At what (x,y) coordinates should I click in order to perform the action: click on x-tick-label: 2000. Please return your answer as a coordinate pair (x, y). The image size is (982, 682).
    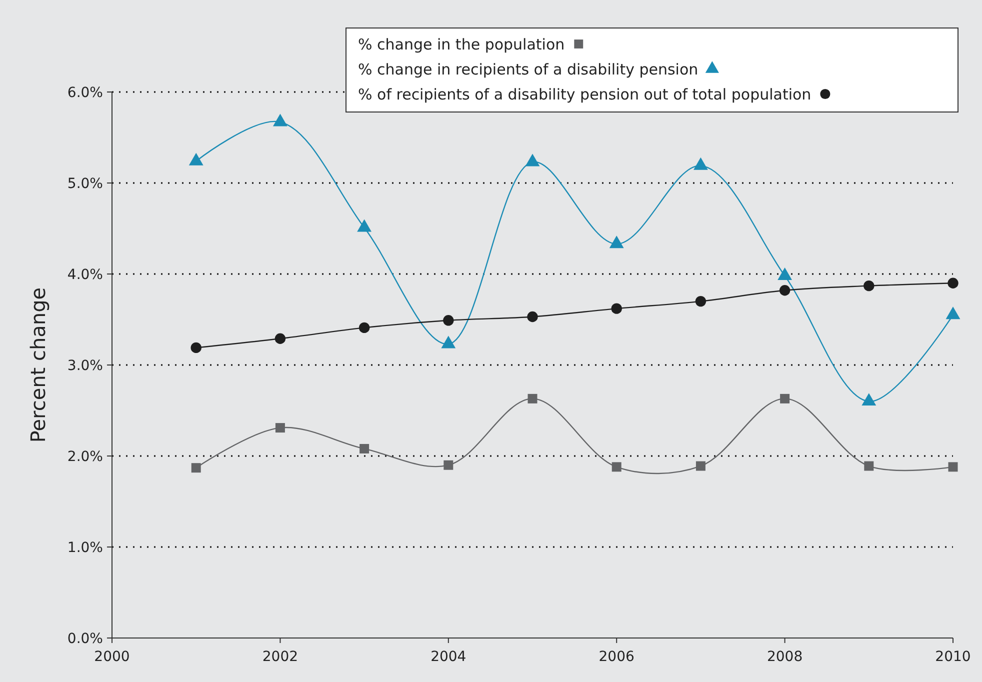
    Looking at the image, I should click on (112, 657).